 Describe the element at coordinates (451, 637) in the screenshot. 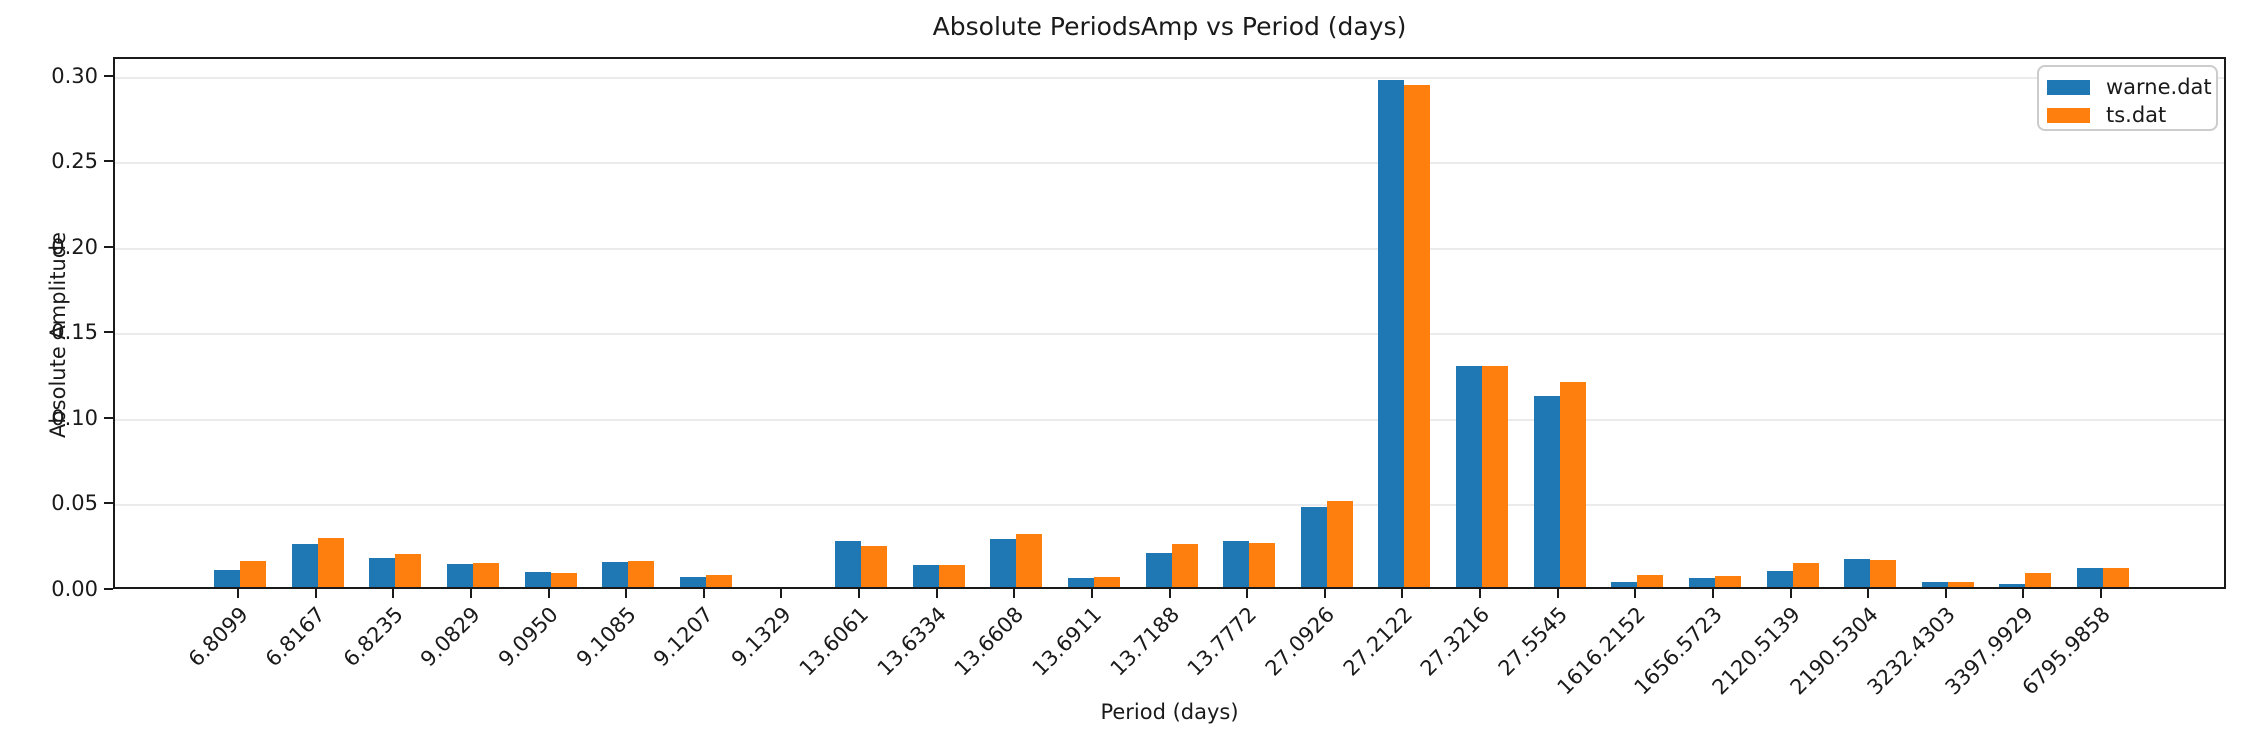

I see `x-tick-label: 9.0829` at that location.